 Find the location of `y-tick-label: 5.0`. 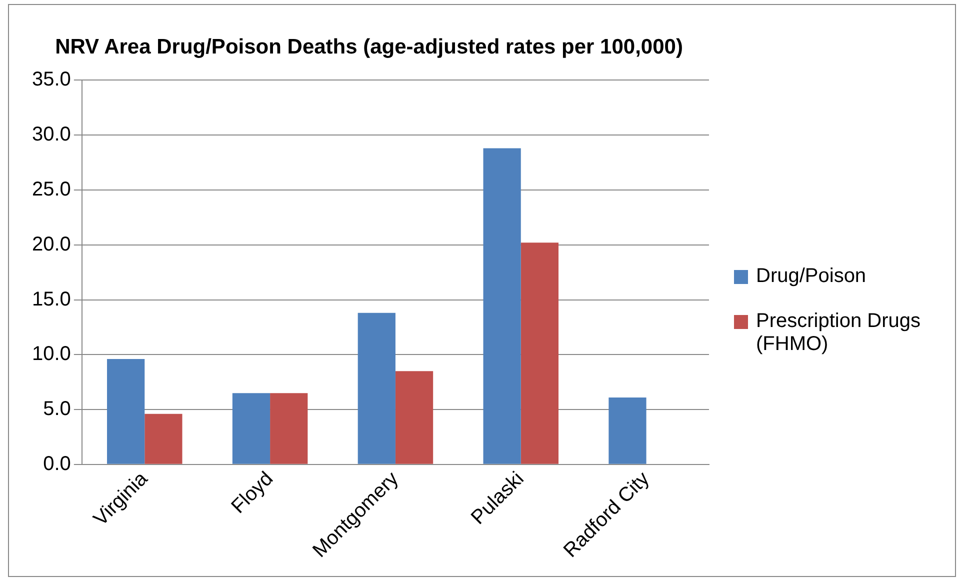

y-tick-label: 5.0 is located at coordinates (57, 409).